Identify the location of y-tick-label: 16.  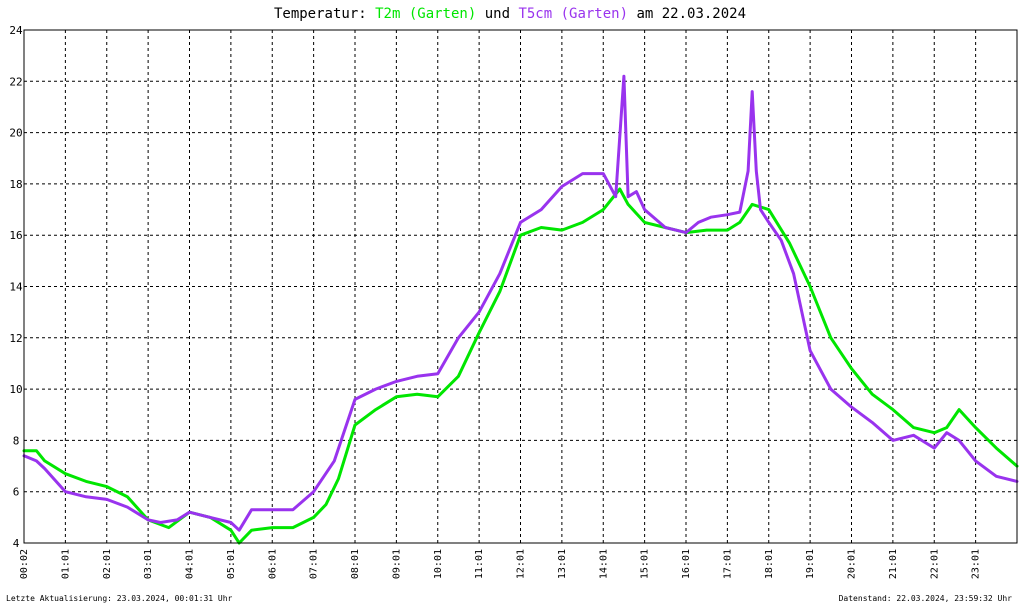
(15, 235).